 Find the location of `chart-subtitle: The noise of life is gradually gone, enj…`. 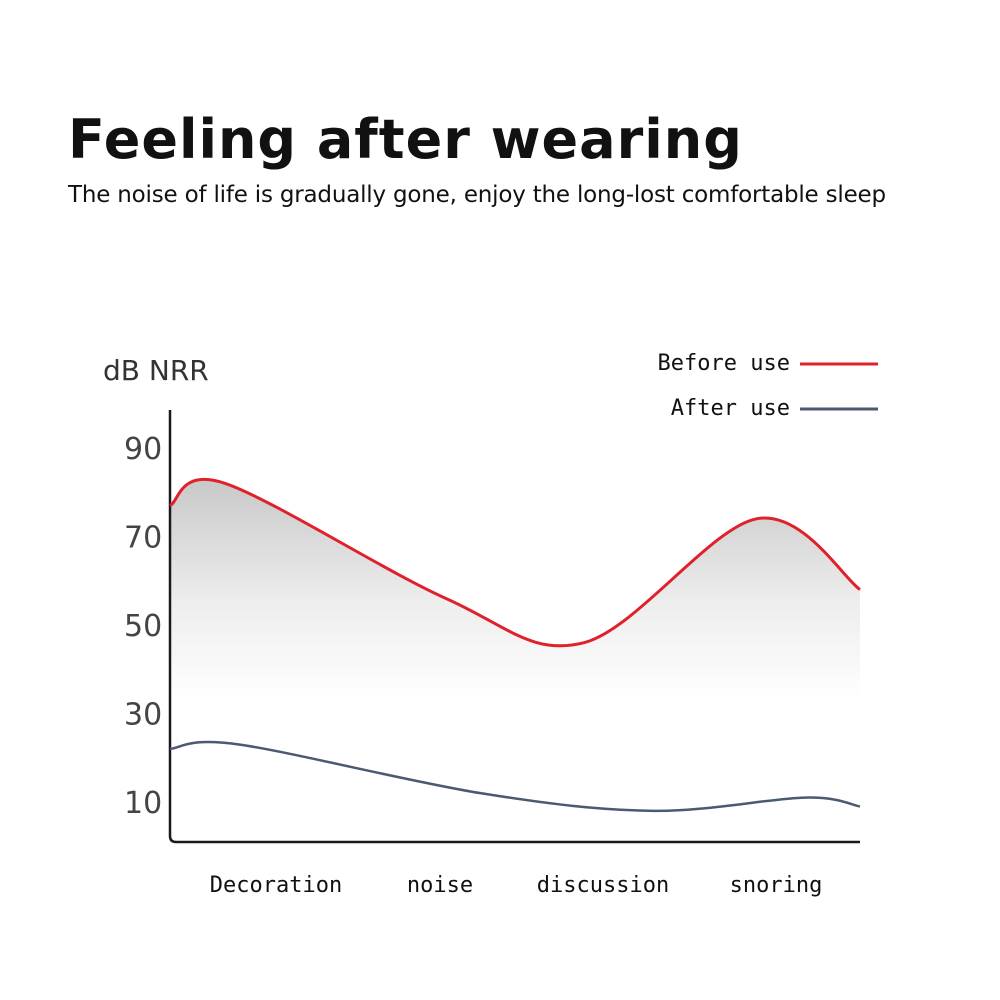

chart-subtitle: The noise of life is gradually gone, enj… is located at coordinates (477, 195).